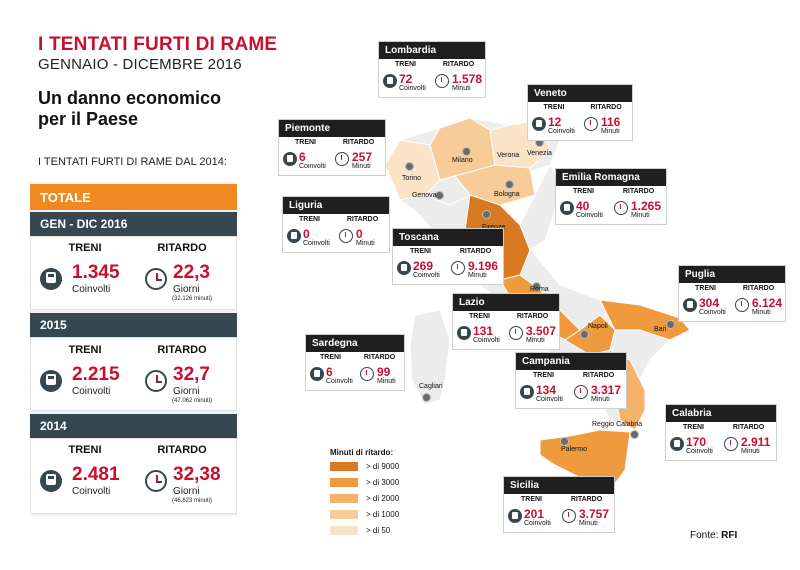 This screenshot has height=570, width=800. Describe the element at coordinates (158, 44) in the screenshot. I see `page-title: I TENTATI FURTI DI RAME` at that location.